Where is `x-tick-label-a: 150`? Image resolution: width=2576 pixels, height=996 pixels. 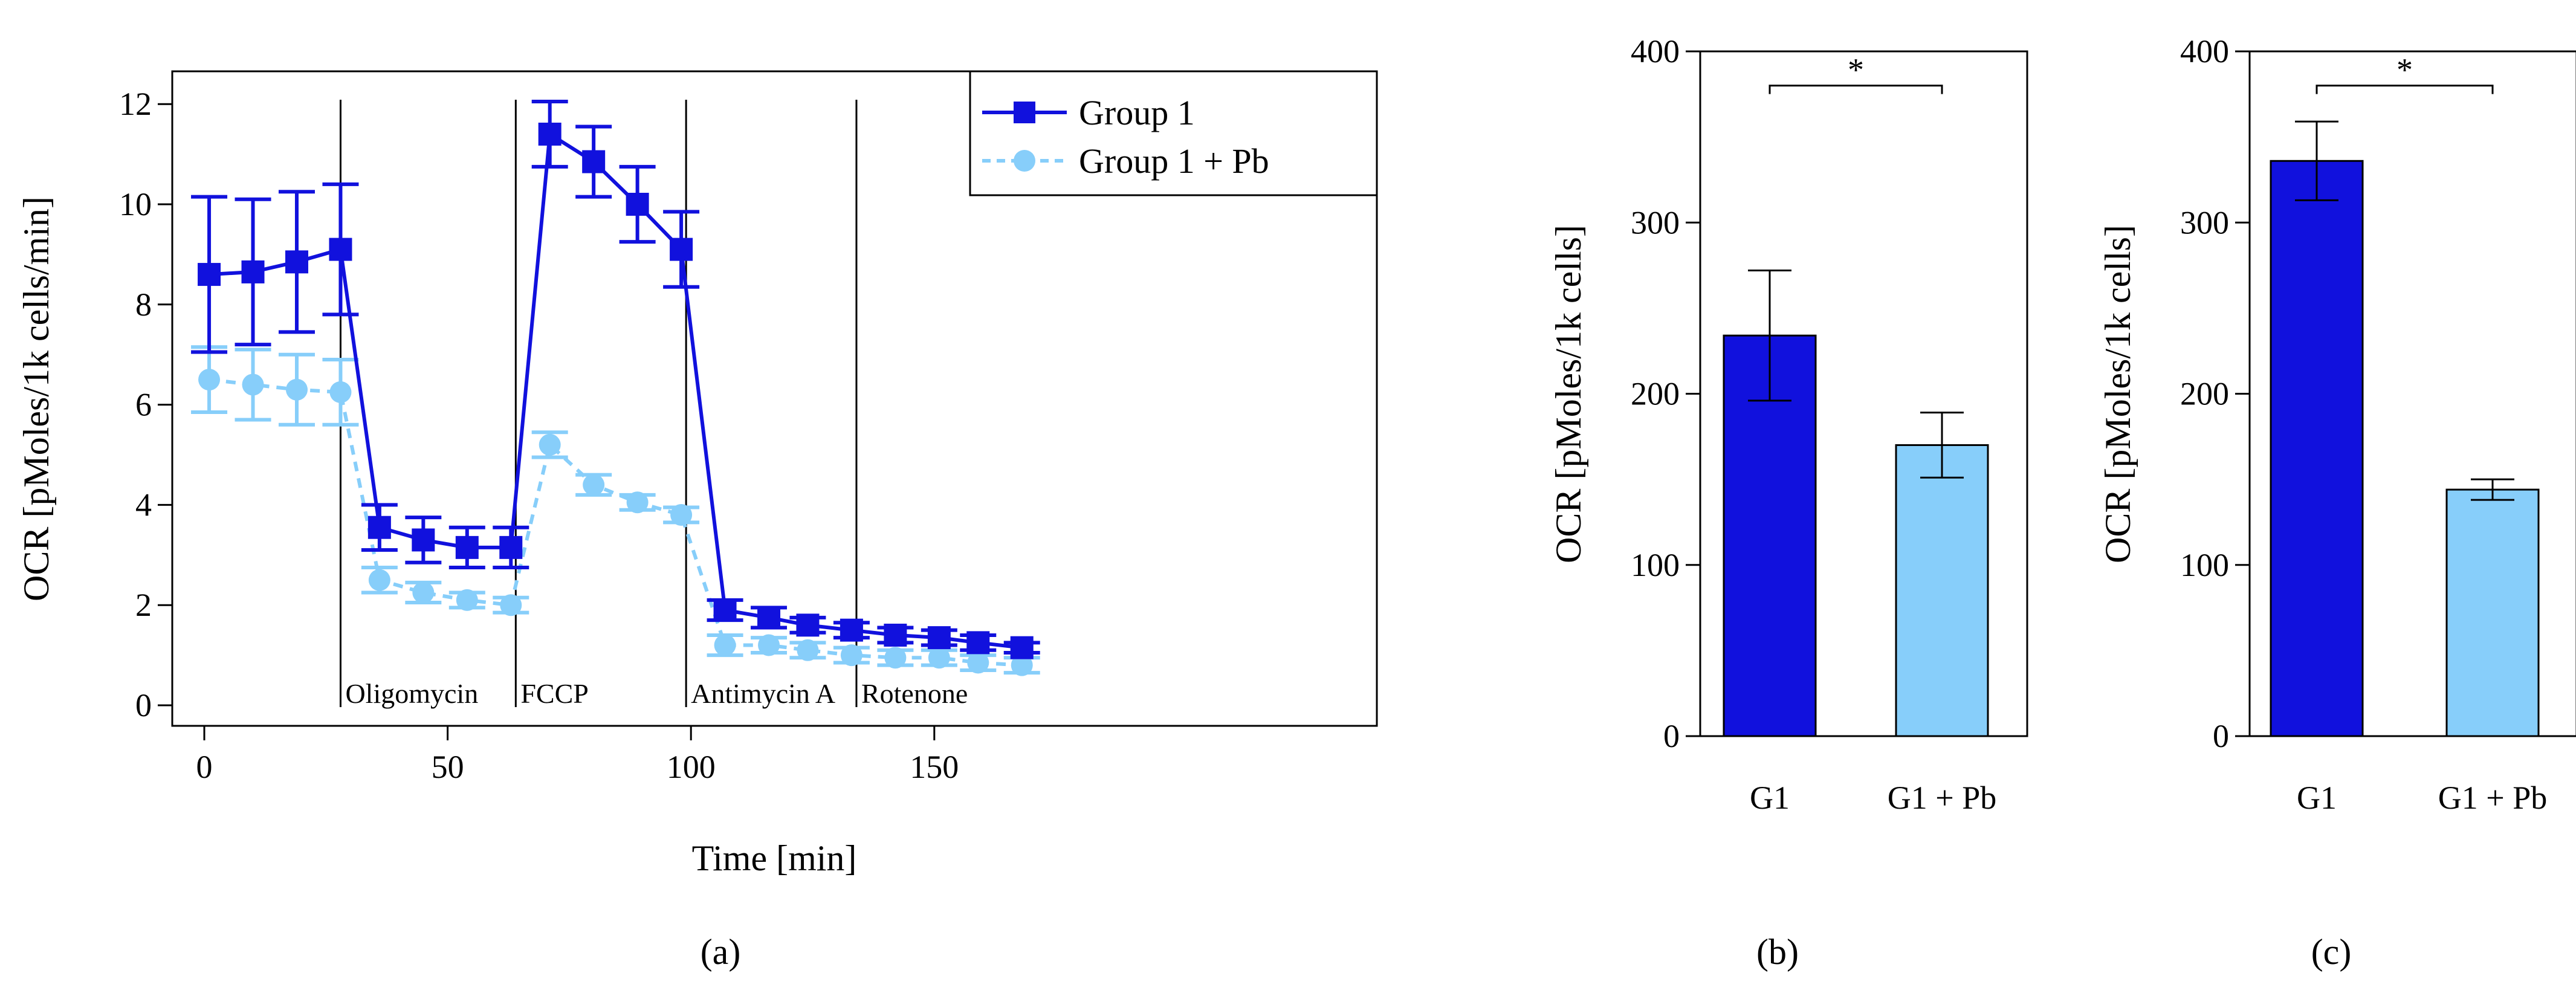
x-tick-label-a: 150 is located at coordinates (934, 767).